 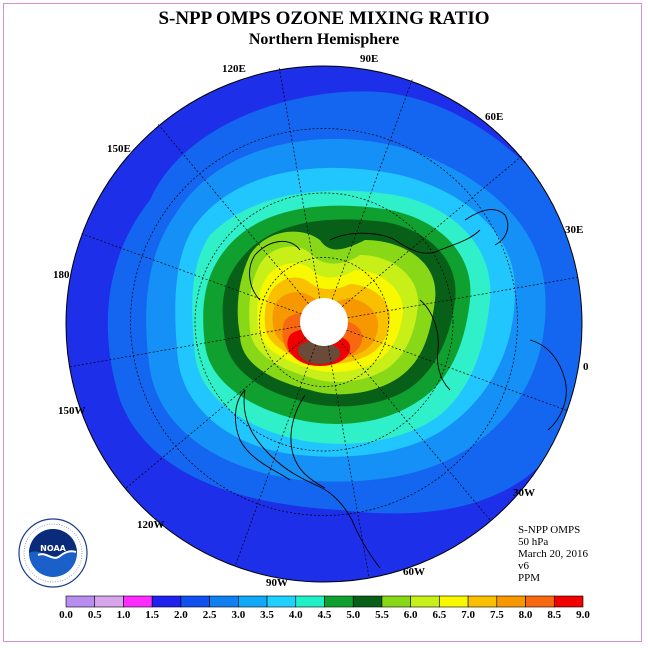 What do you see at coordinates (238, 615) in the screenshot?
I see `colorbar-label: 3.0` at bounding box center [238, 615].